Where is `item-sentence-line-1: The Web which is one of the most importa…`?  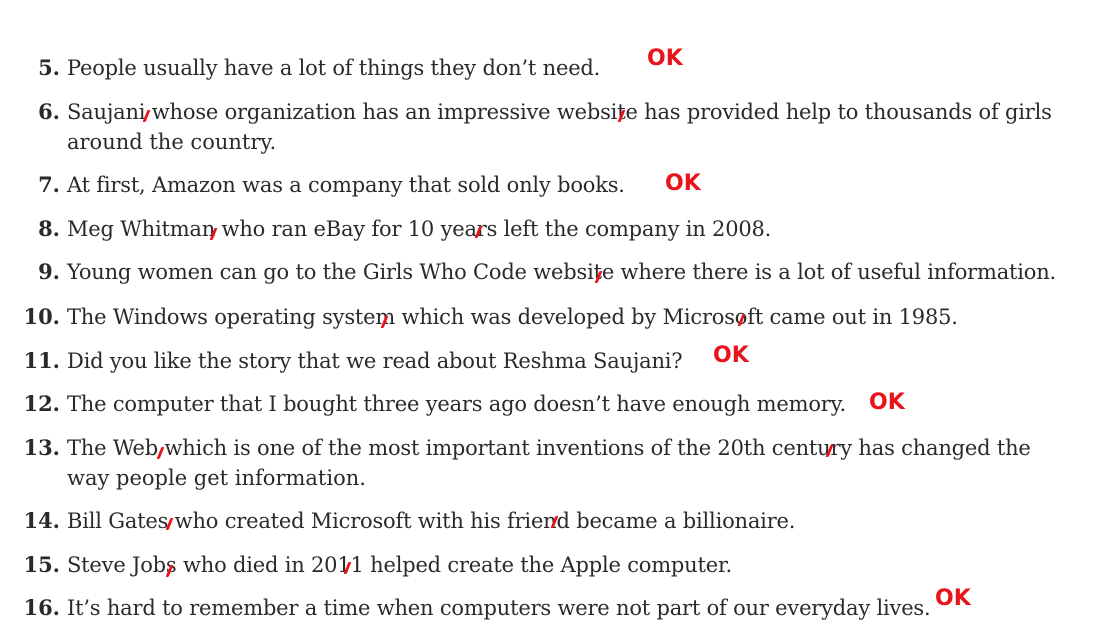
item-sentence-line-1: The Web which is one of the most importa… is located at coordinates (549, 448).